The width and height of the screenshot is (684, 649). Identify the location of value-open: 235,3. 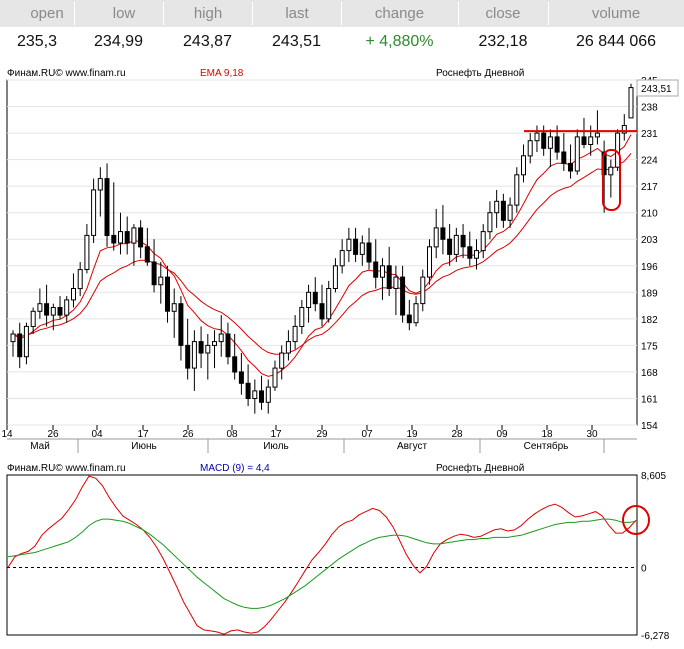
(37, 41).